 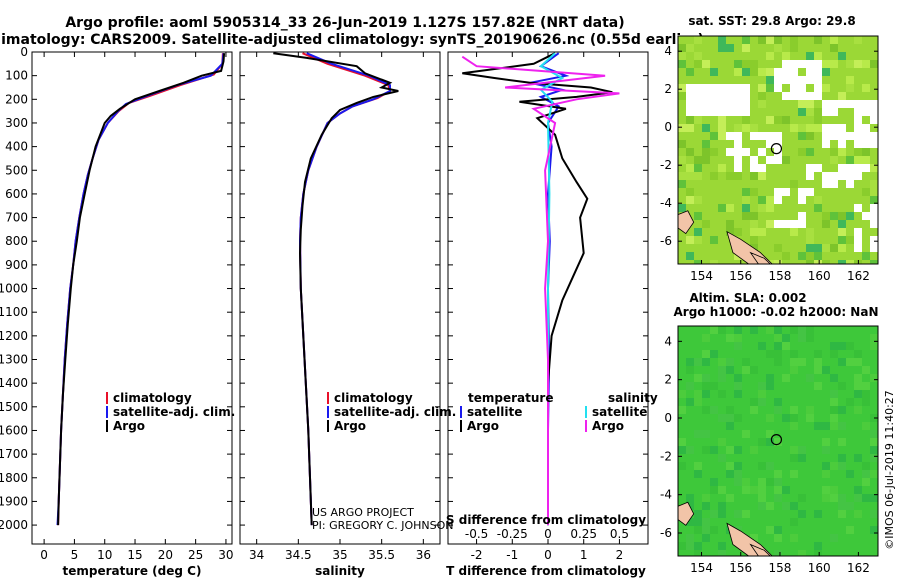 I want to click on s-difference-axis-label: S difference from climatology, so click(x=546, y=520).